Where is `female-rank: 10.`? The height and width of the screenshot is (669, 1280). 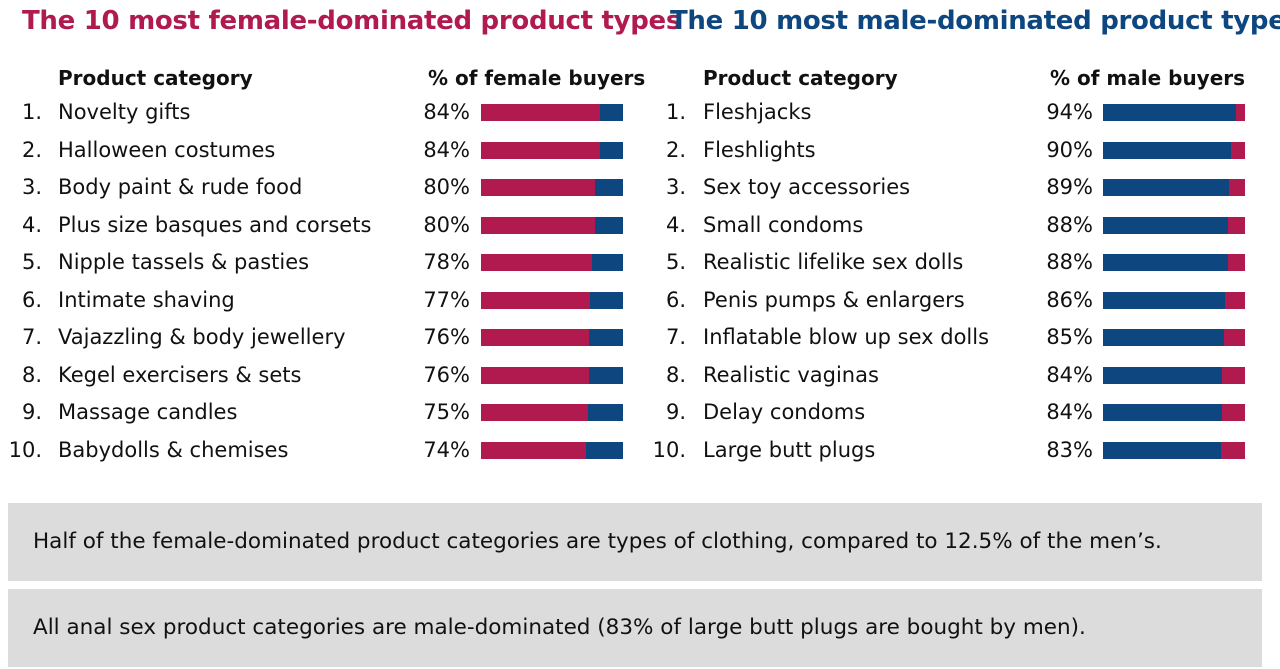 female-rank: 10. is located at coordinates (25, 449).